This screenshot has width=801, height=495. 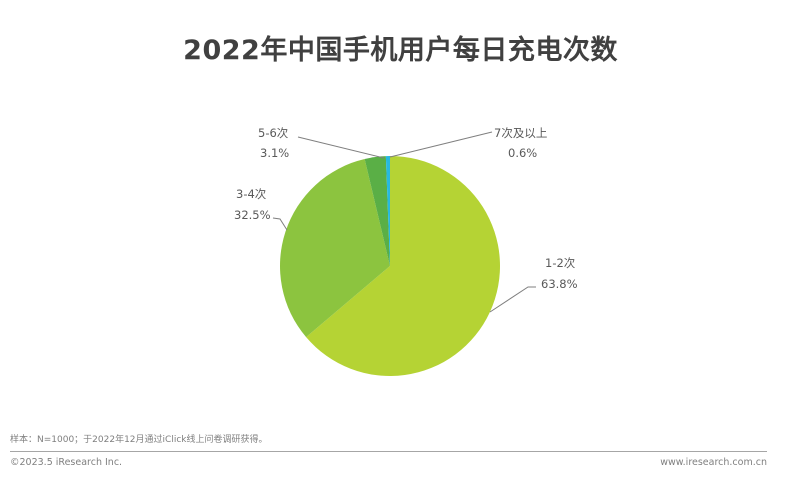 I want to click on leader-line-7plus, so click(x=441, y=144).